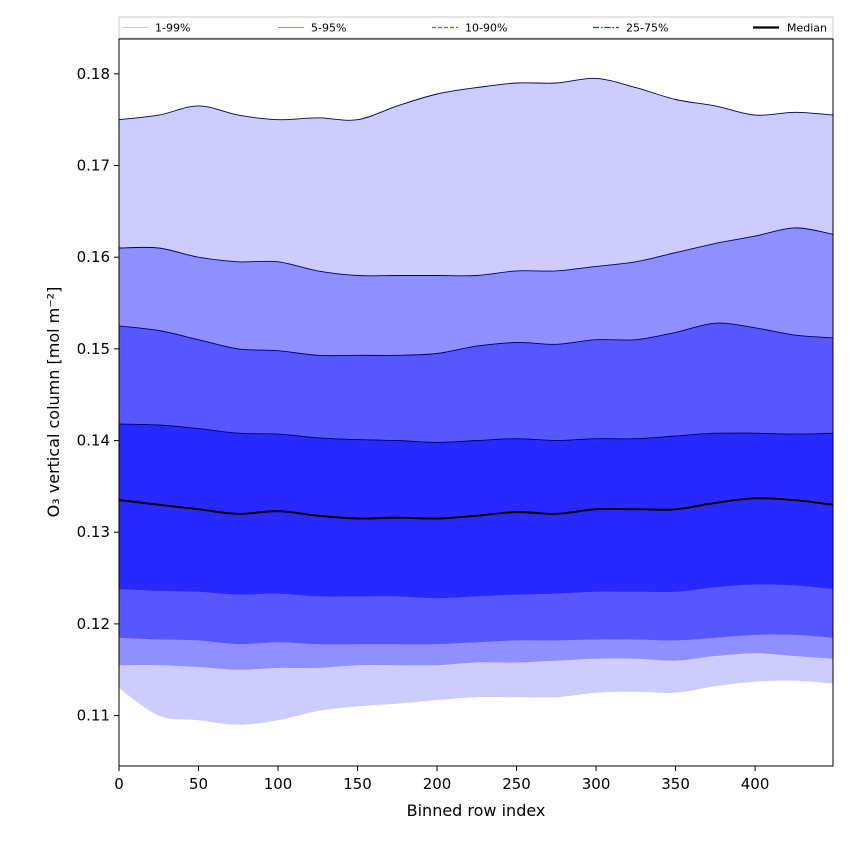  Describe the element at coordinates (675, 784) in the screenshot. I see `x-tick-label: 350` at that location.